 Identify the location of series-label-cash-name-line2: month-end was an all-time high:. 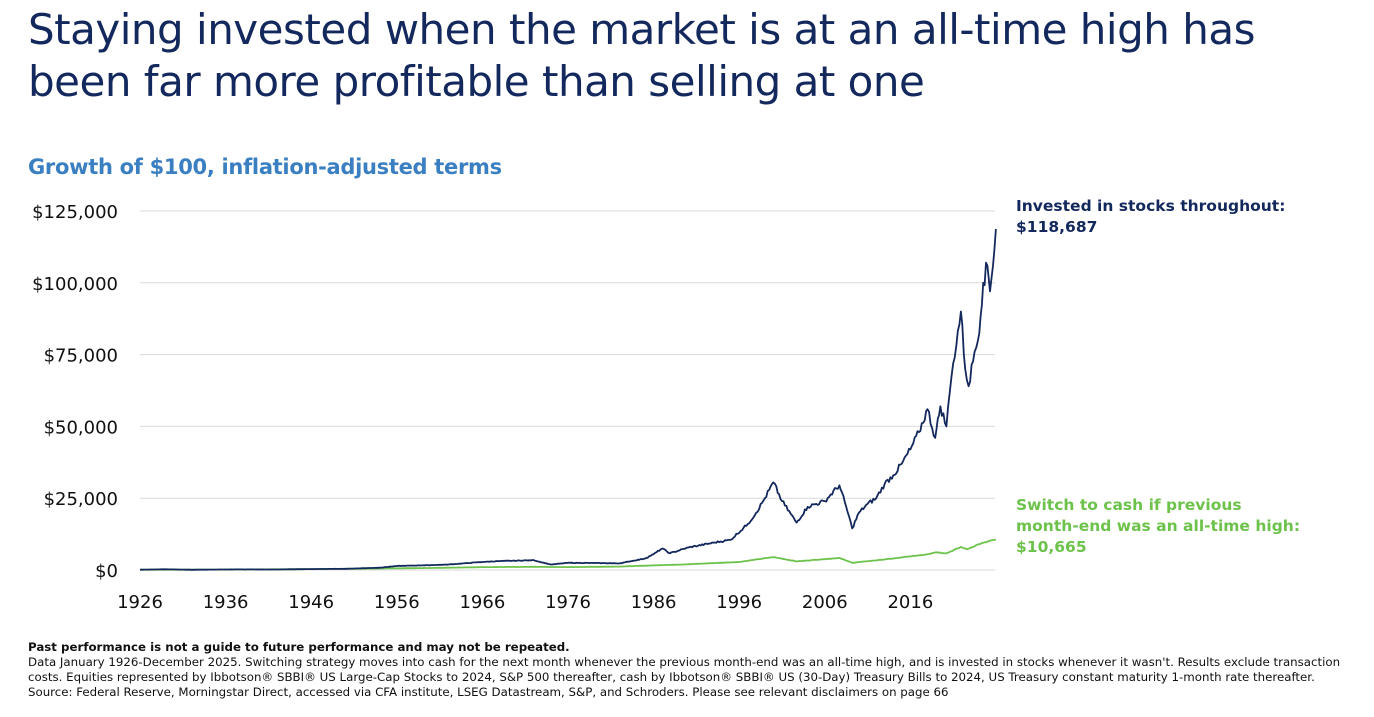
(1158, 526).